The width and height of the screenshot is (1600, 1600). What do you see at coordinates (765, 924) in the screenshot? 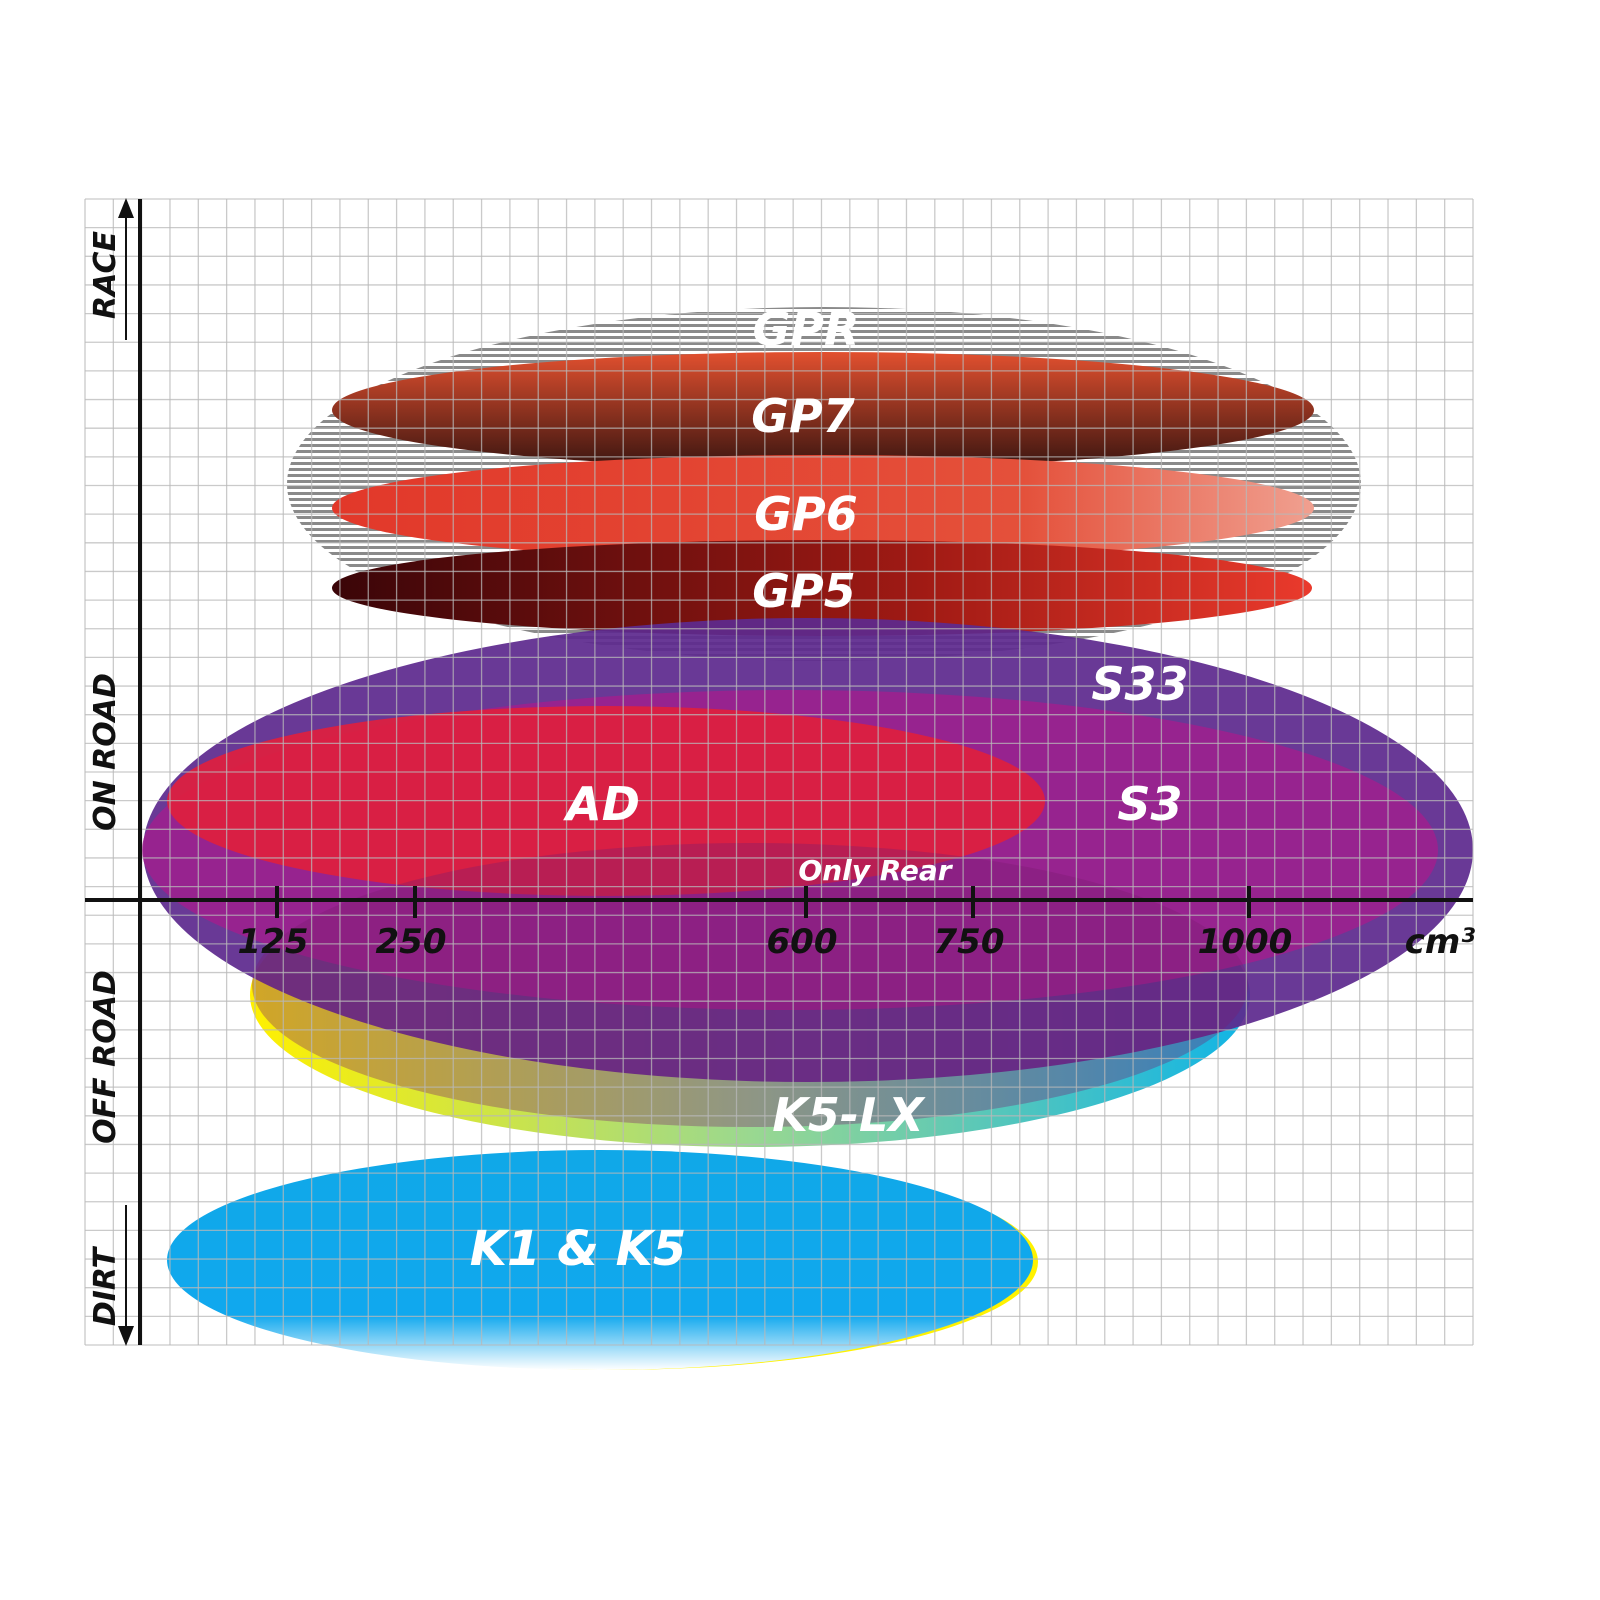
I see `x-axis-ticks: 125 250 600 750 1000` at bounding box center [765, 924].